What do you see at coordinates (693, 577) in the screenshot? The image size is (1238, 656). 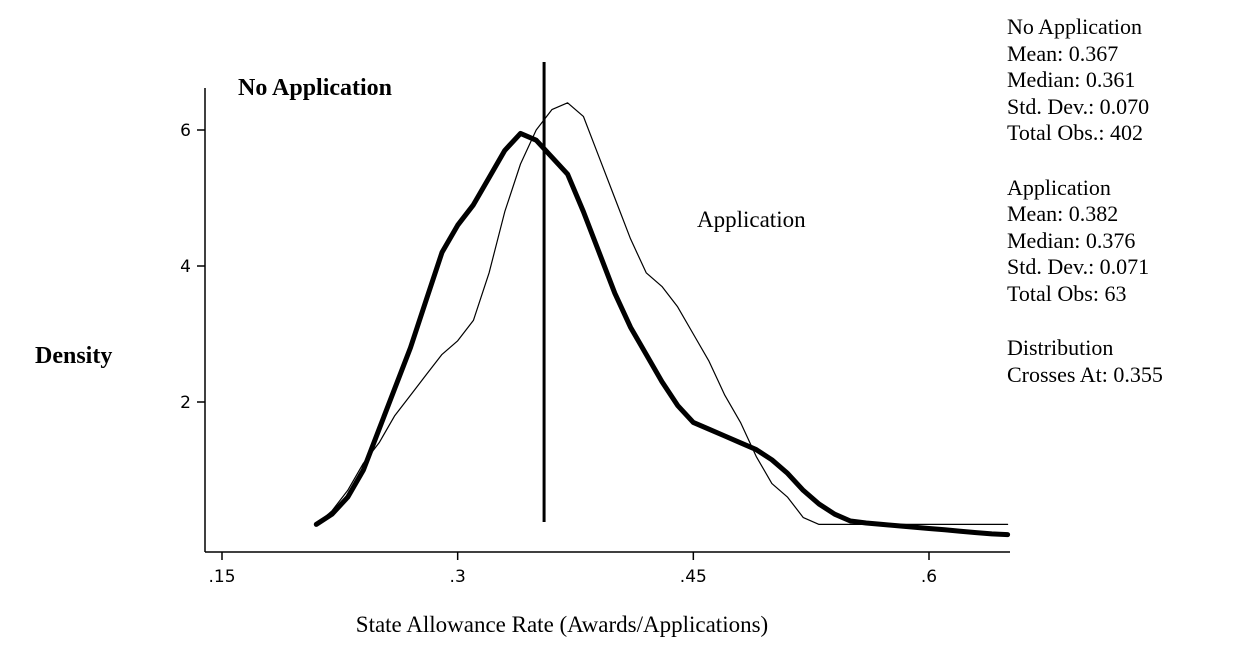 I see `x-tick-label: .45` at bounding box center [693, 577].